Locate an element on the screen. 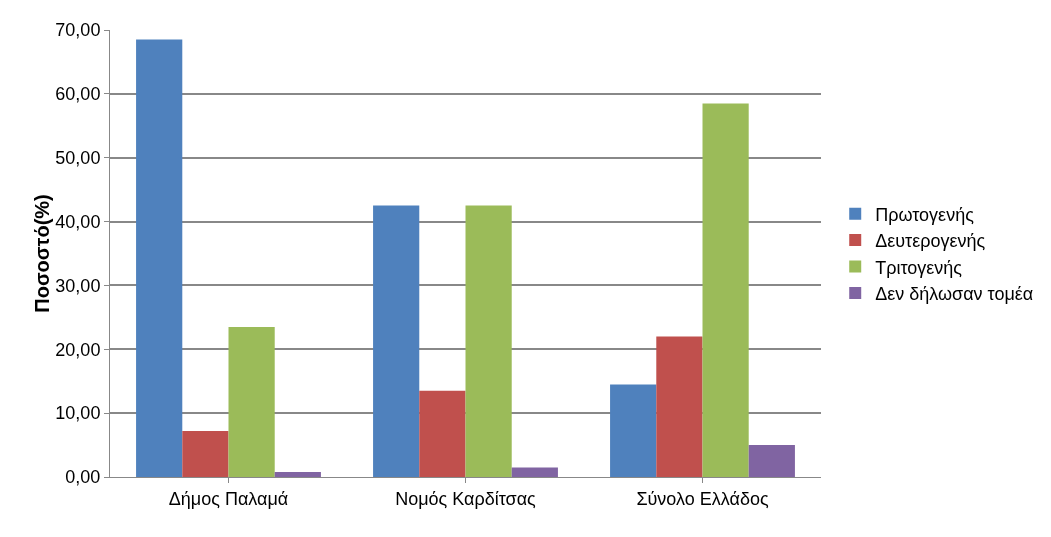 This screenshot has width=1051, height=537. y-tick-label: 50,00 is located at coordinates (78, 158).